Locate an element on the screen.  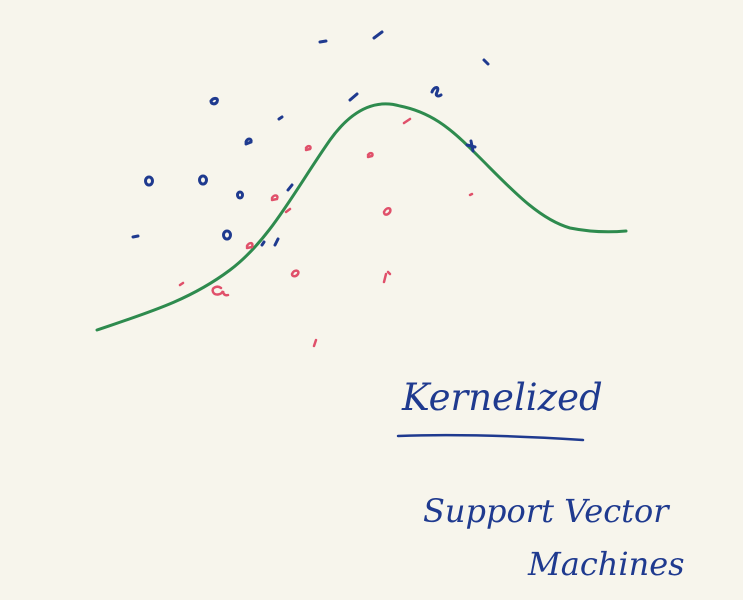
title-text: Kernelized is located at coordinates (502, 397).